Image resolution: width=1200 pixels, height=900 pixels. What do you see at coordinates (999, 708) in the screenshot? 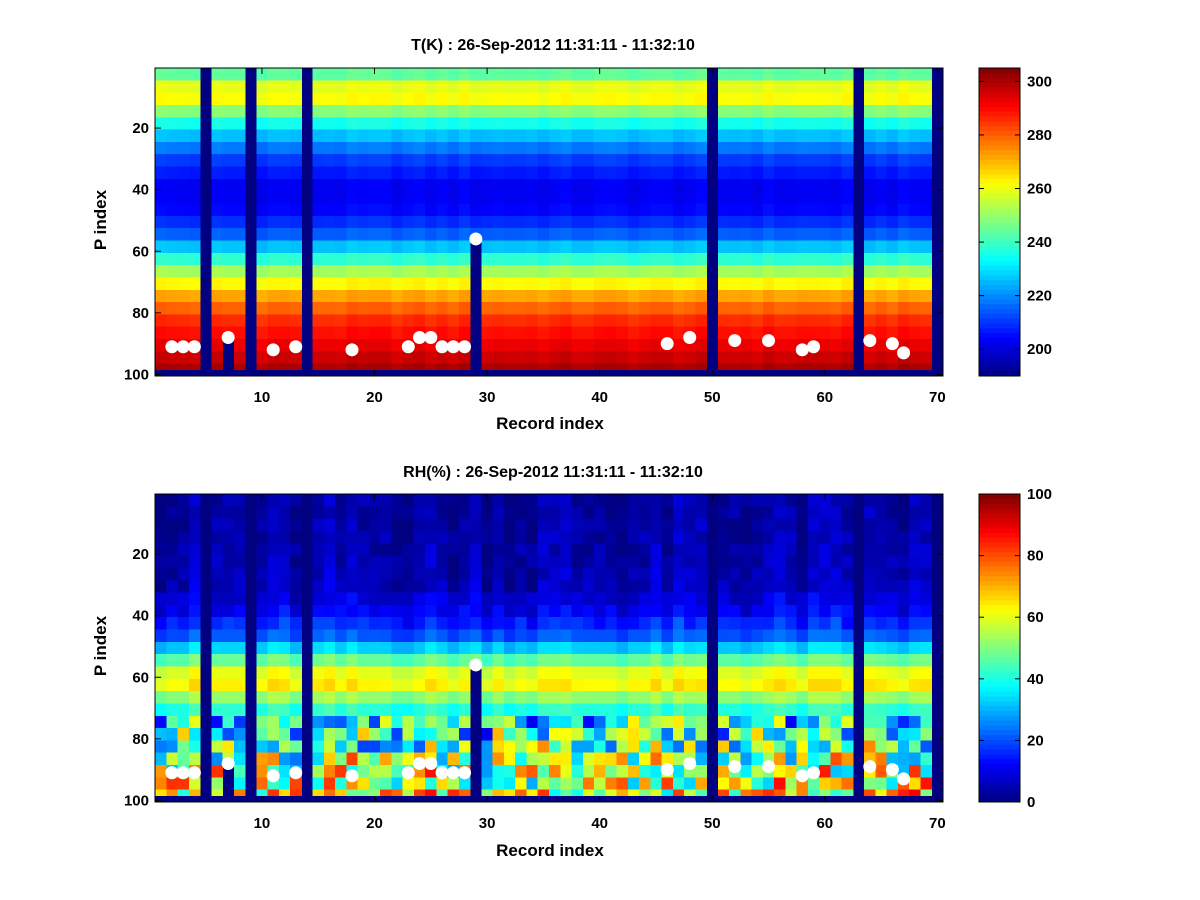
I see `colorbar-step` at bounding box center [999, 708].